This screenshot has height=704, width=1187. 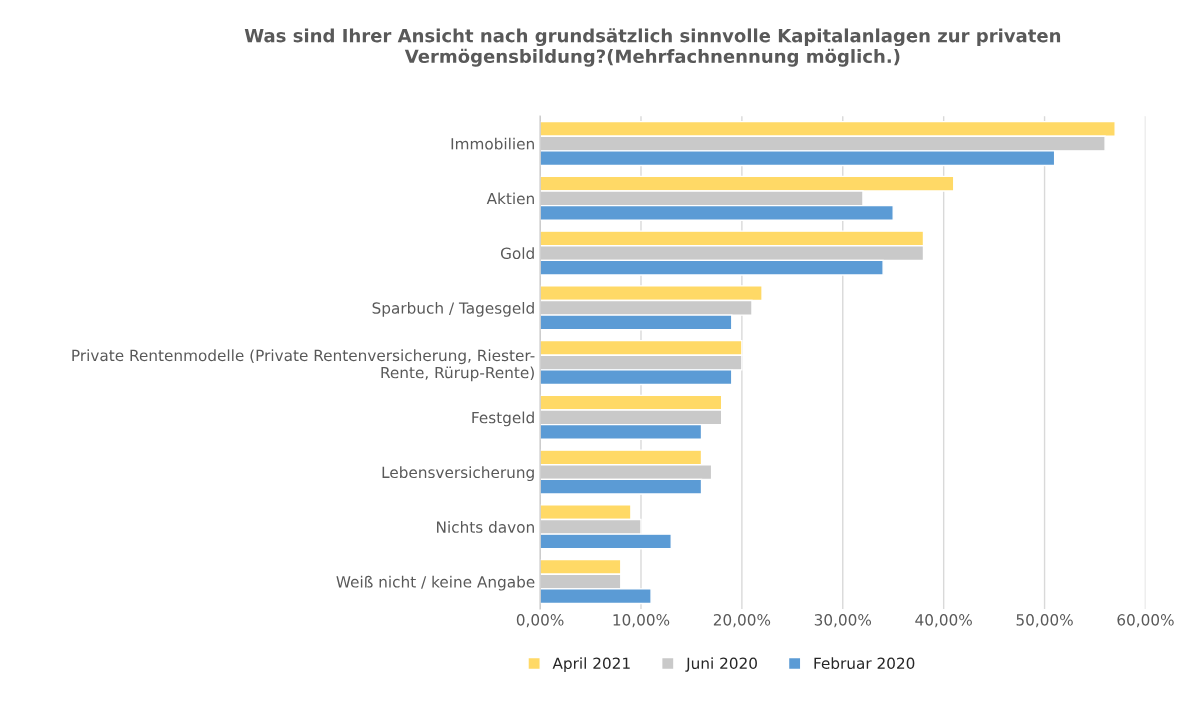 What do you see at coordinates (742, 621) in the screenshot?
I see `x-tick-label: 20,00%` at bounding box center [742, 621].